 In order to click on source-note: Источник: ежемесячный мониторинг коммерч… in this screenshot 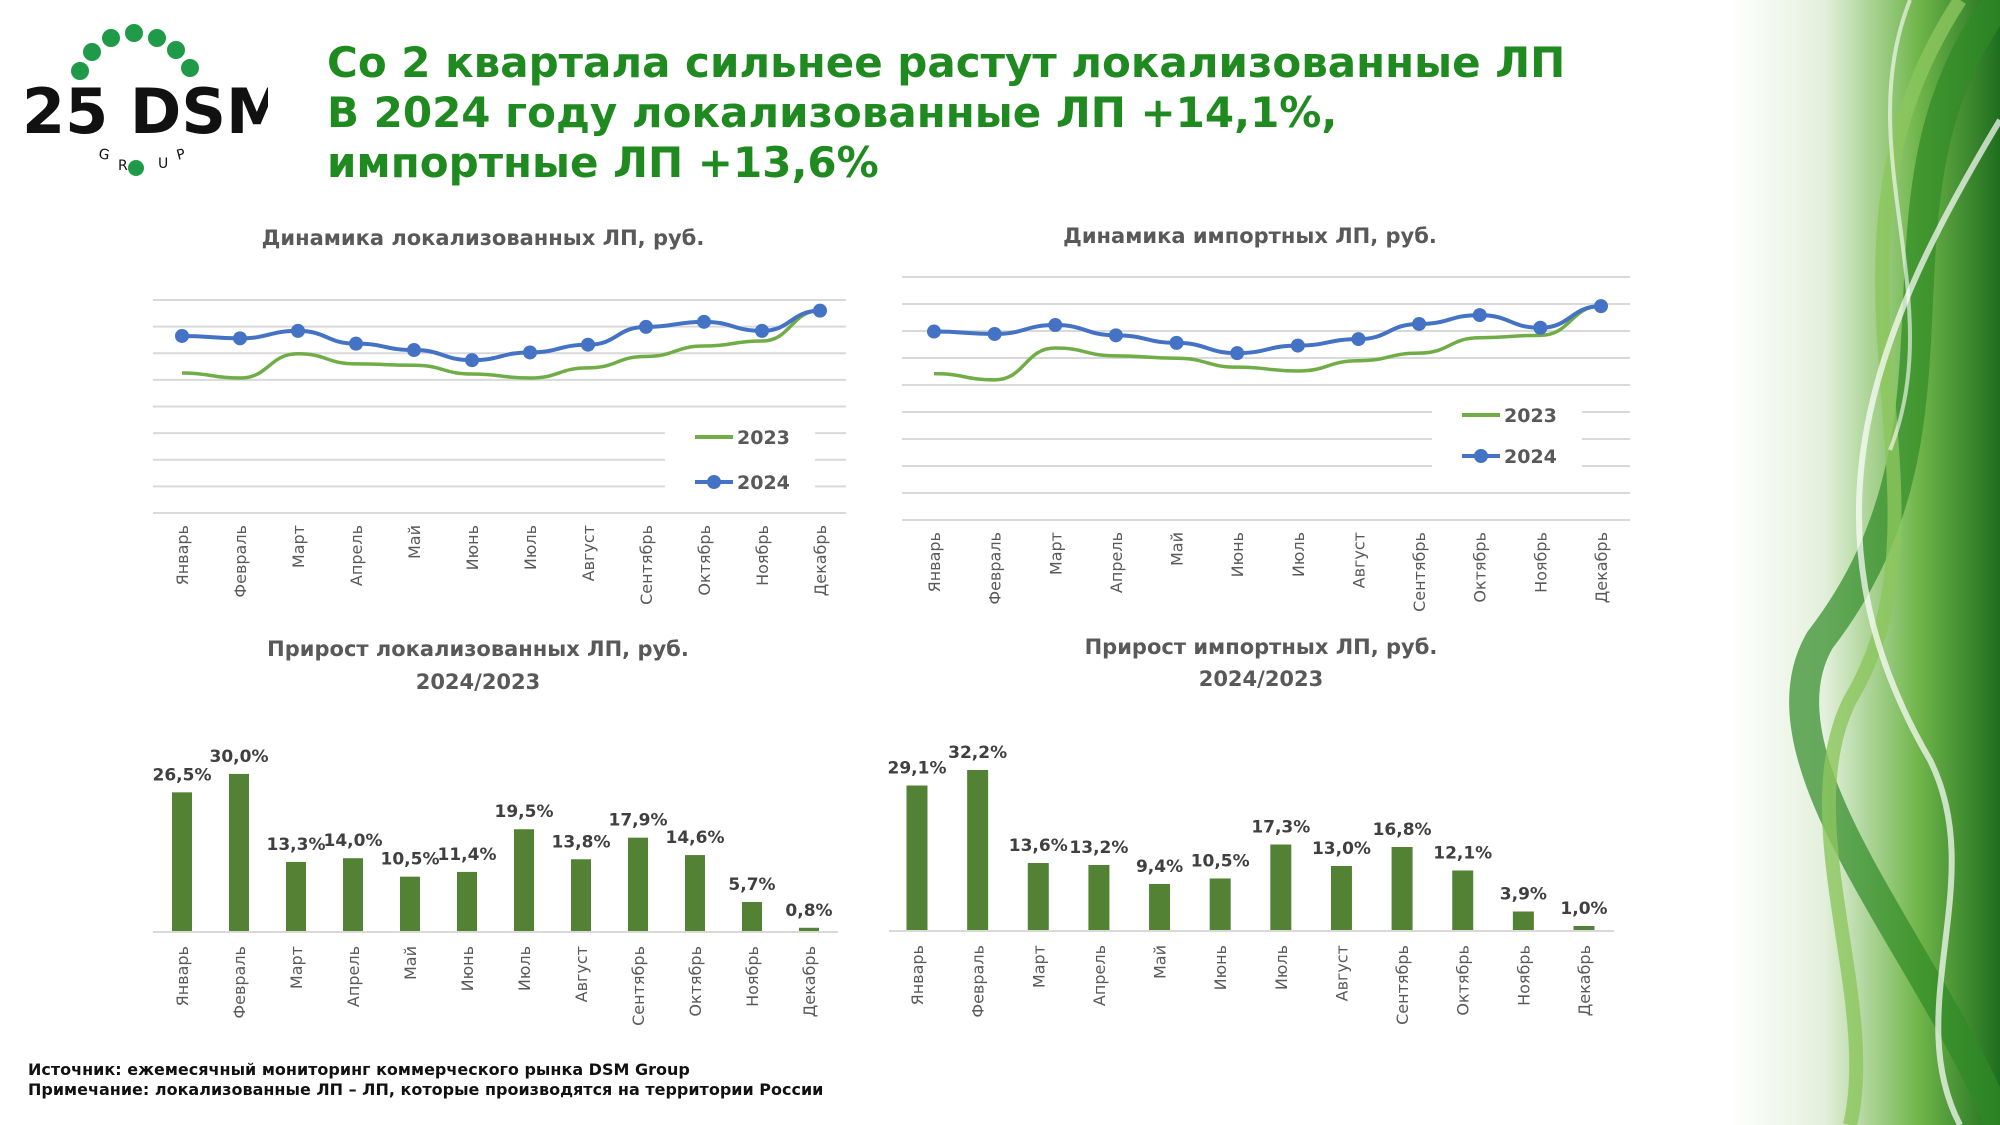, I will do `click(359, 1069)`.